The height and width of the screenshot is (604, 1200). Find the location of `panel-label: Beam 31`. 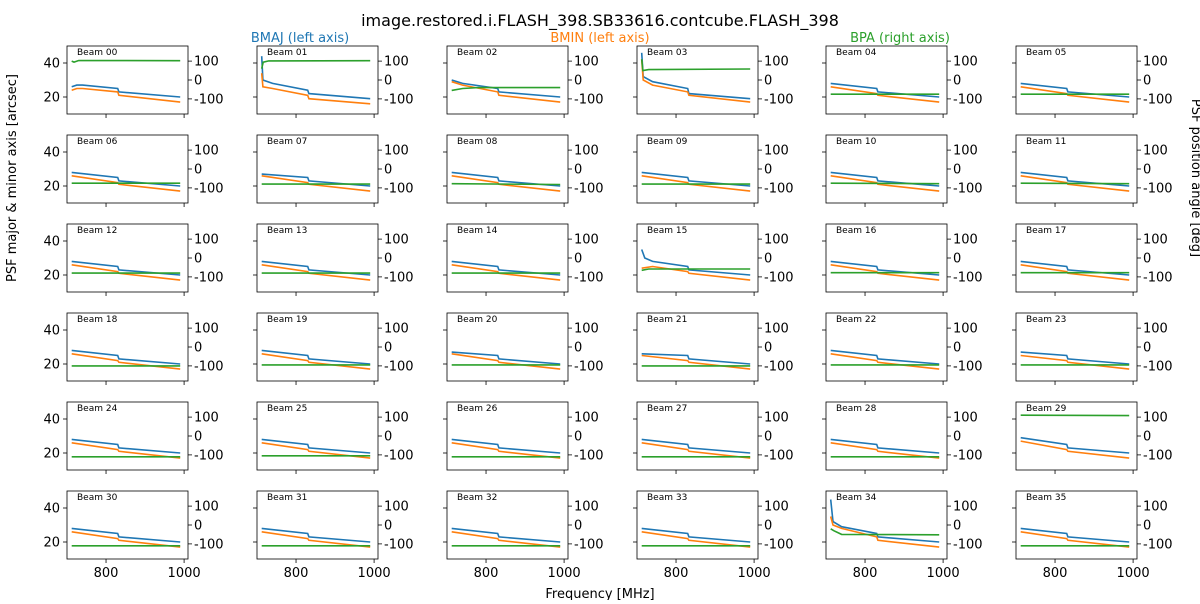

panel-label: Beam 31 is located at coordinates (287, 498).